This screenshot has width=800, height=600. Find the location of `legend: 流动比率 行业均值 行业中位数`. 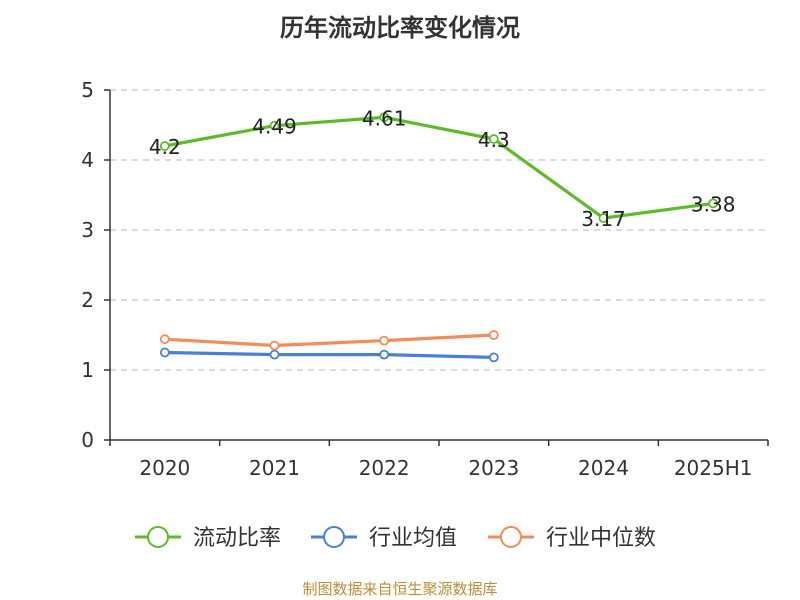

legend: 流动比率 行业均值 行业中位数 is located at coordinates (395, 538).